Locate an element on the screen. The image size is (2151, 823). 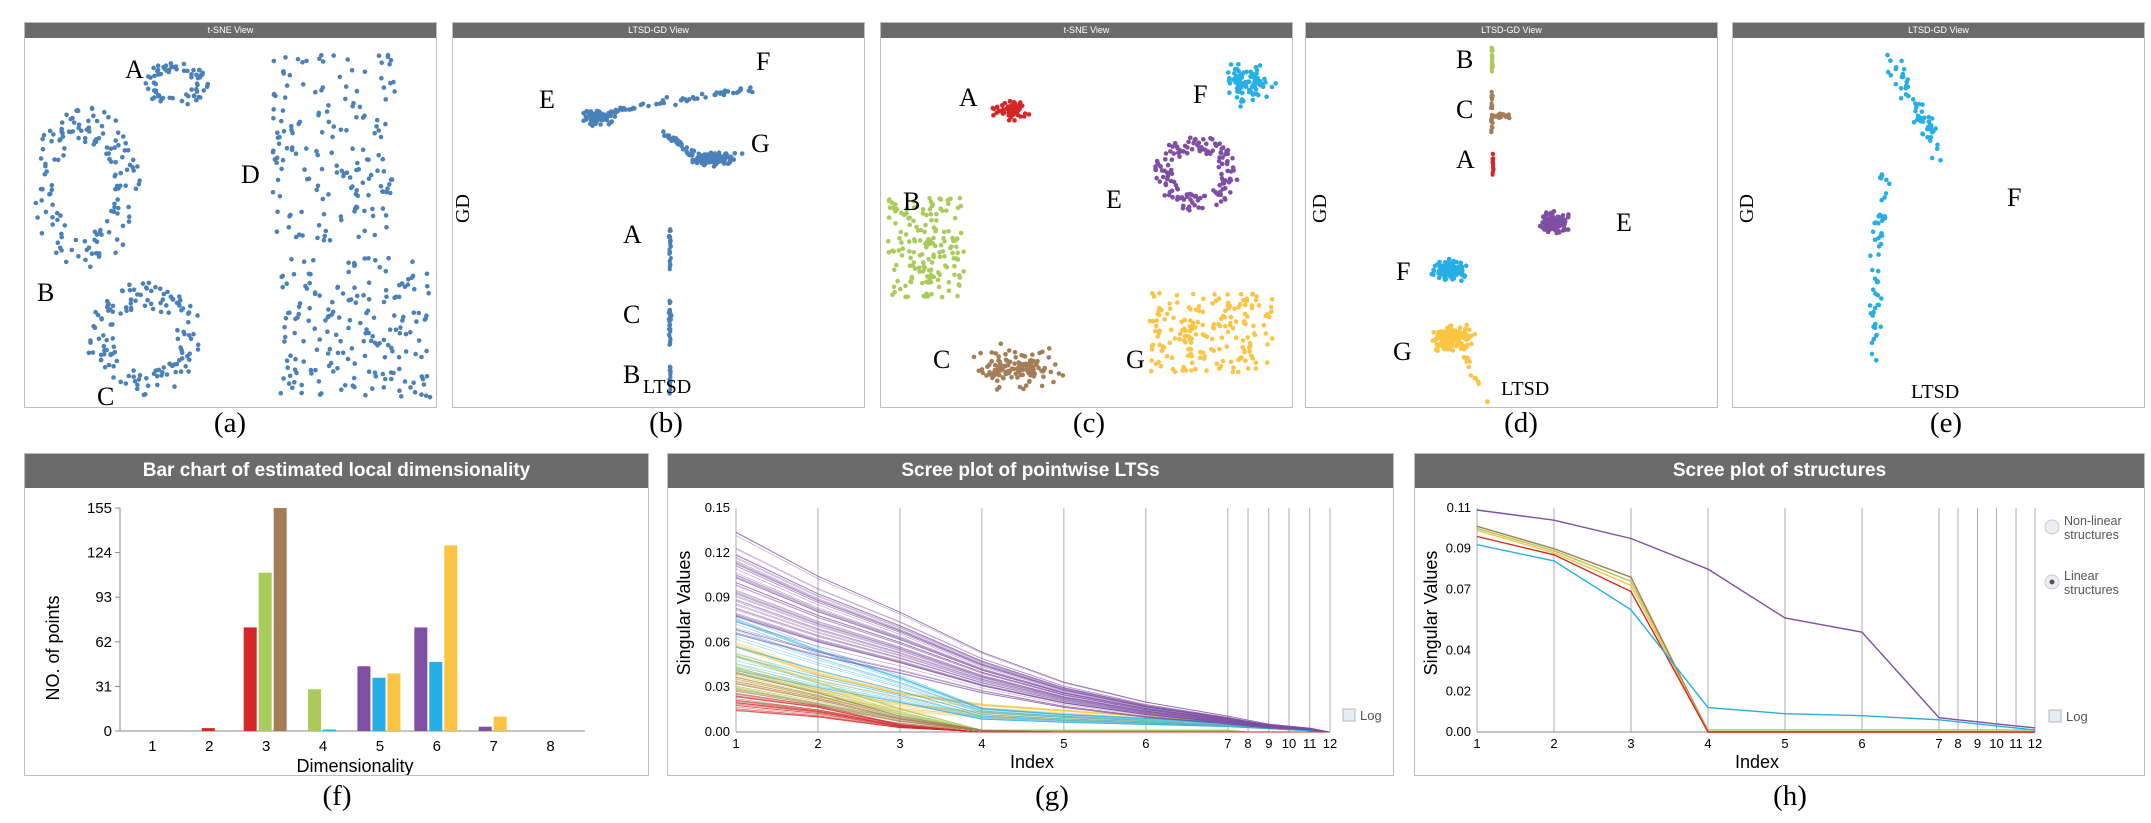
panel-e-scatter: GD LTSD F is located at coordinates (1938, 222).